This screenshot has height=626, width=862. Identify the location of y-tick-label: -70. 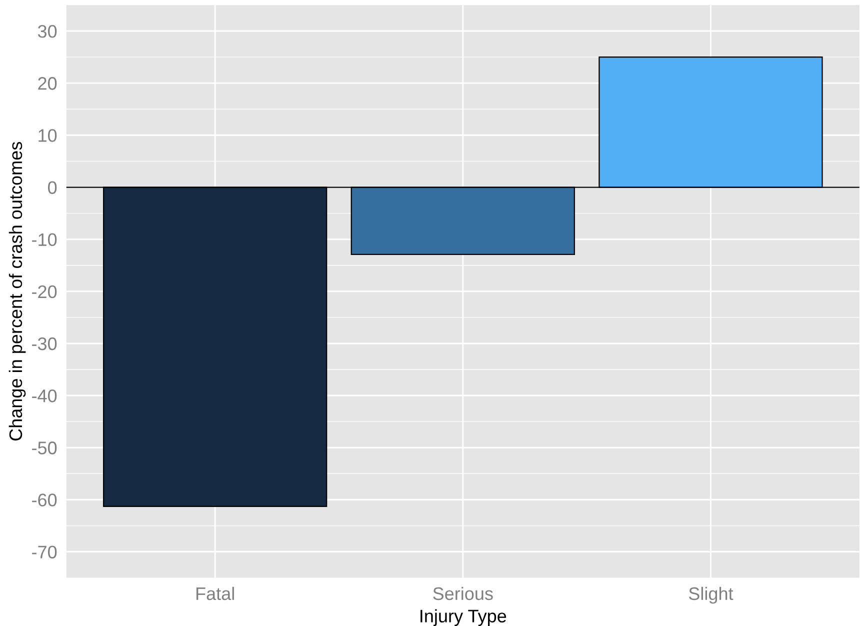
(44, 552).